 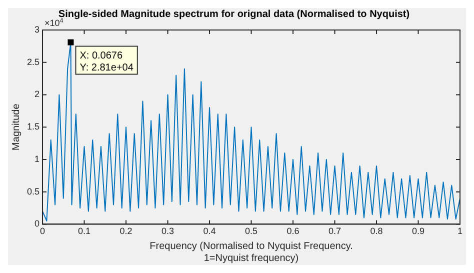 I want to click on annotation: X: 0.0676 Y: 2.81e+04, so click(x=107, y=62).